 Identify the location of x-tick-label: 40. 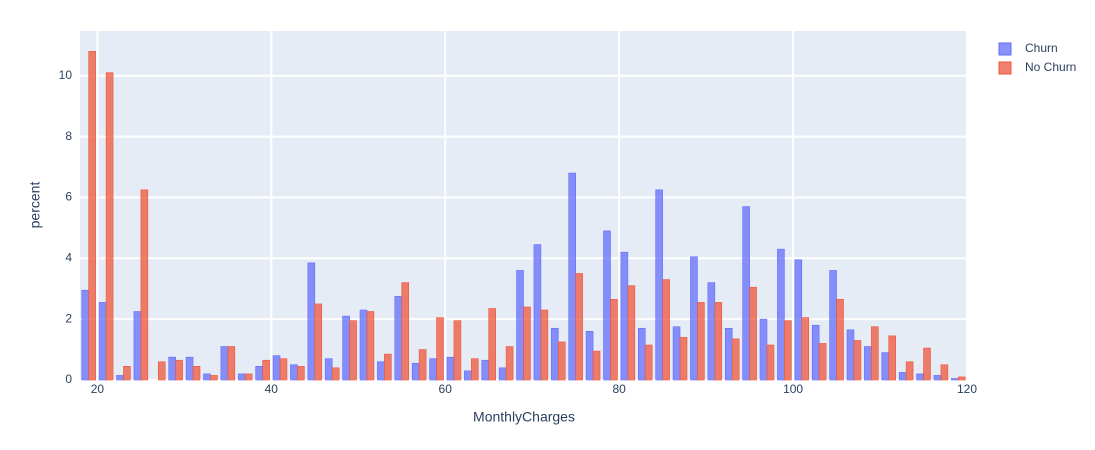
(272, 389).